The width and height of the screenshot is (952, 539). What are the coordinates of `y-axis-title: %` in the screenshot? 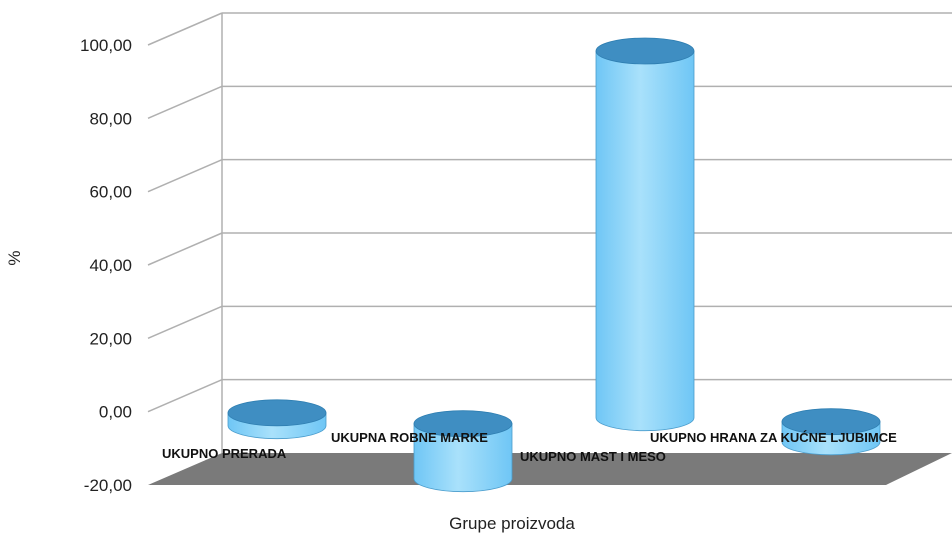 It's located at (14, 257).